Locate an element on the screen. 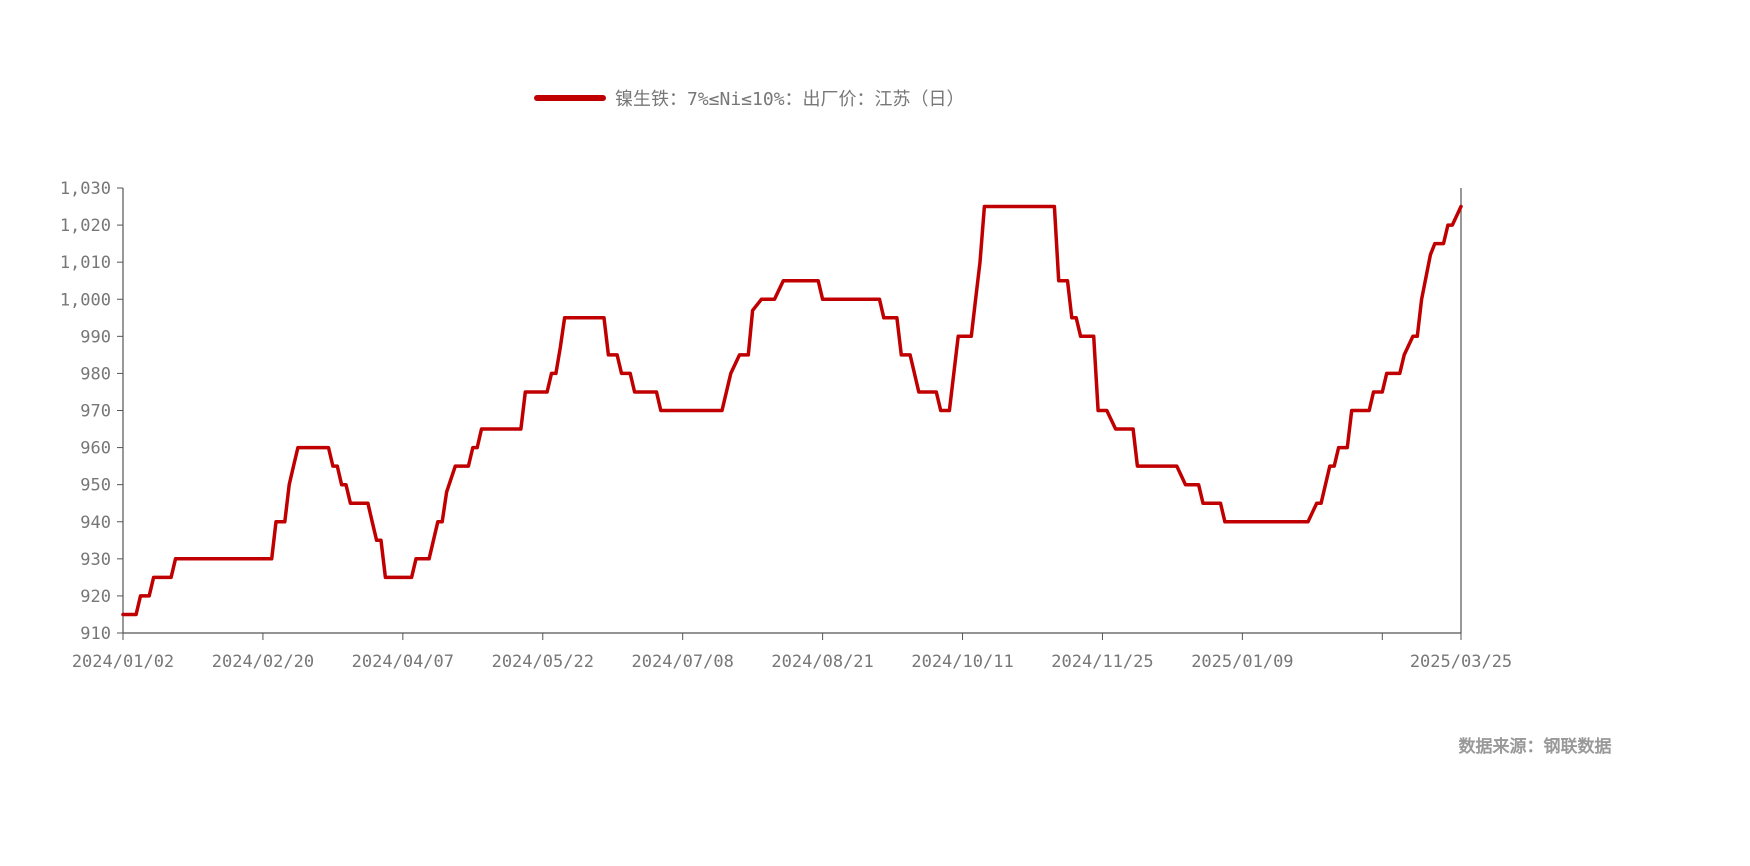 The height and width of the screenshot is (866, 1750). x-tick-label: 2024/10/11 is located at coordinates (962, 662).